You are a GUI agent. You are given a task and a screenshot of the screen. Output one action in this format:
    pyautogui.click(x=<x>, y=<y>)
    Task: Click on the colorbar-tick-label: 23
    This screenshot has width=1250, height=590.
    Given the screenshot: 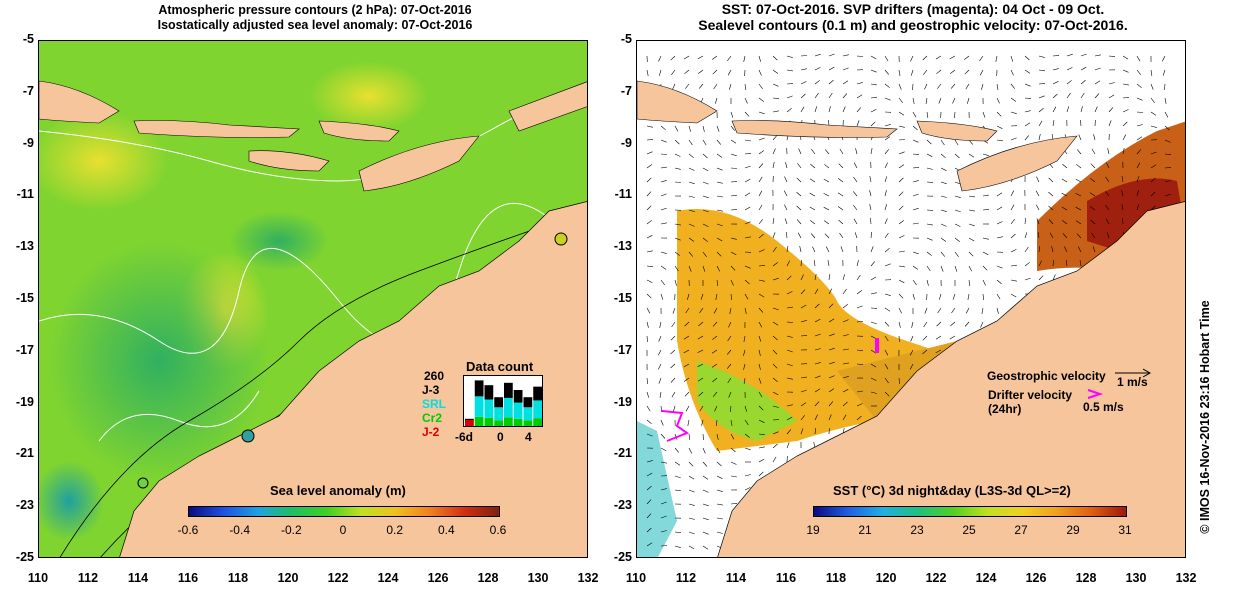 What is the action you would take?
    pyautogui.click(x=917, y=530)
    